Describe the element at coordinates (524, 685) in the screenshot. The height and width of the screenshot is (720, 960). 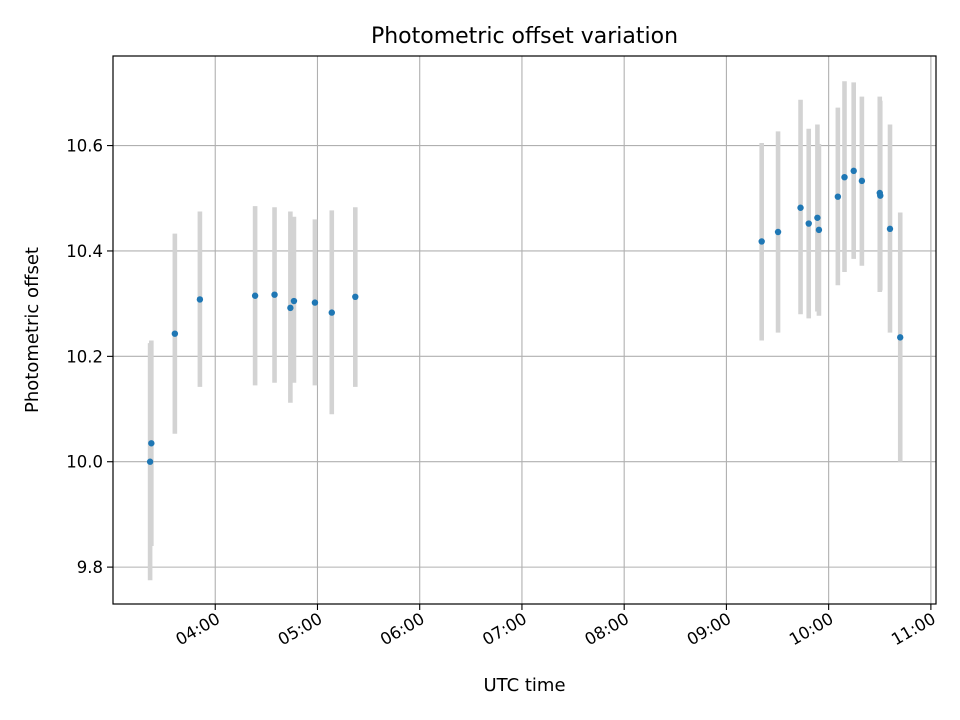
I see `x-axis-label: UTC time` at that location.